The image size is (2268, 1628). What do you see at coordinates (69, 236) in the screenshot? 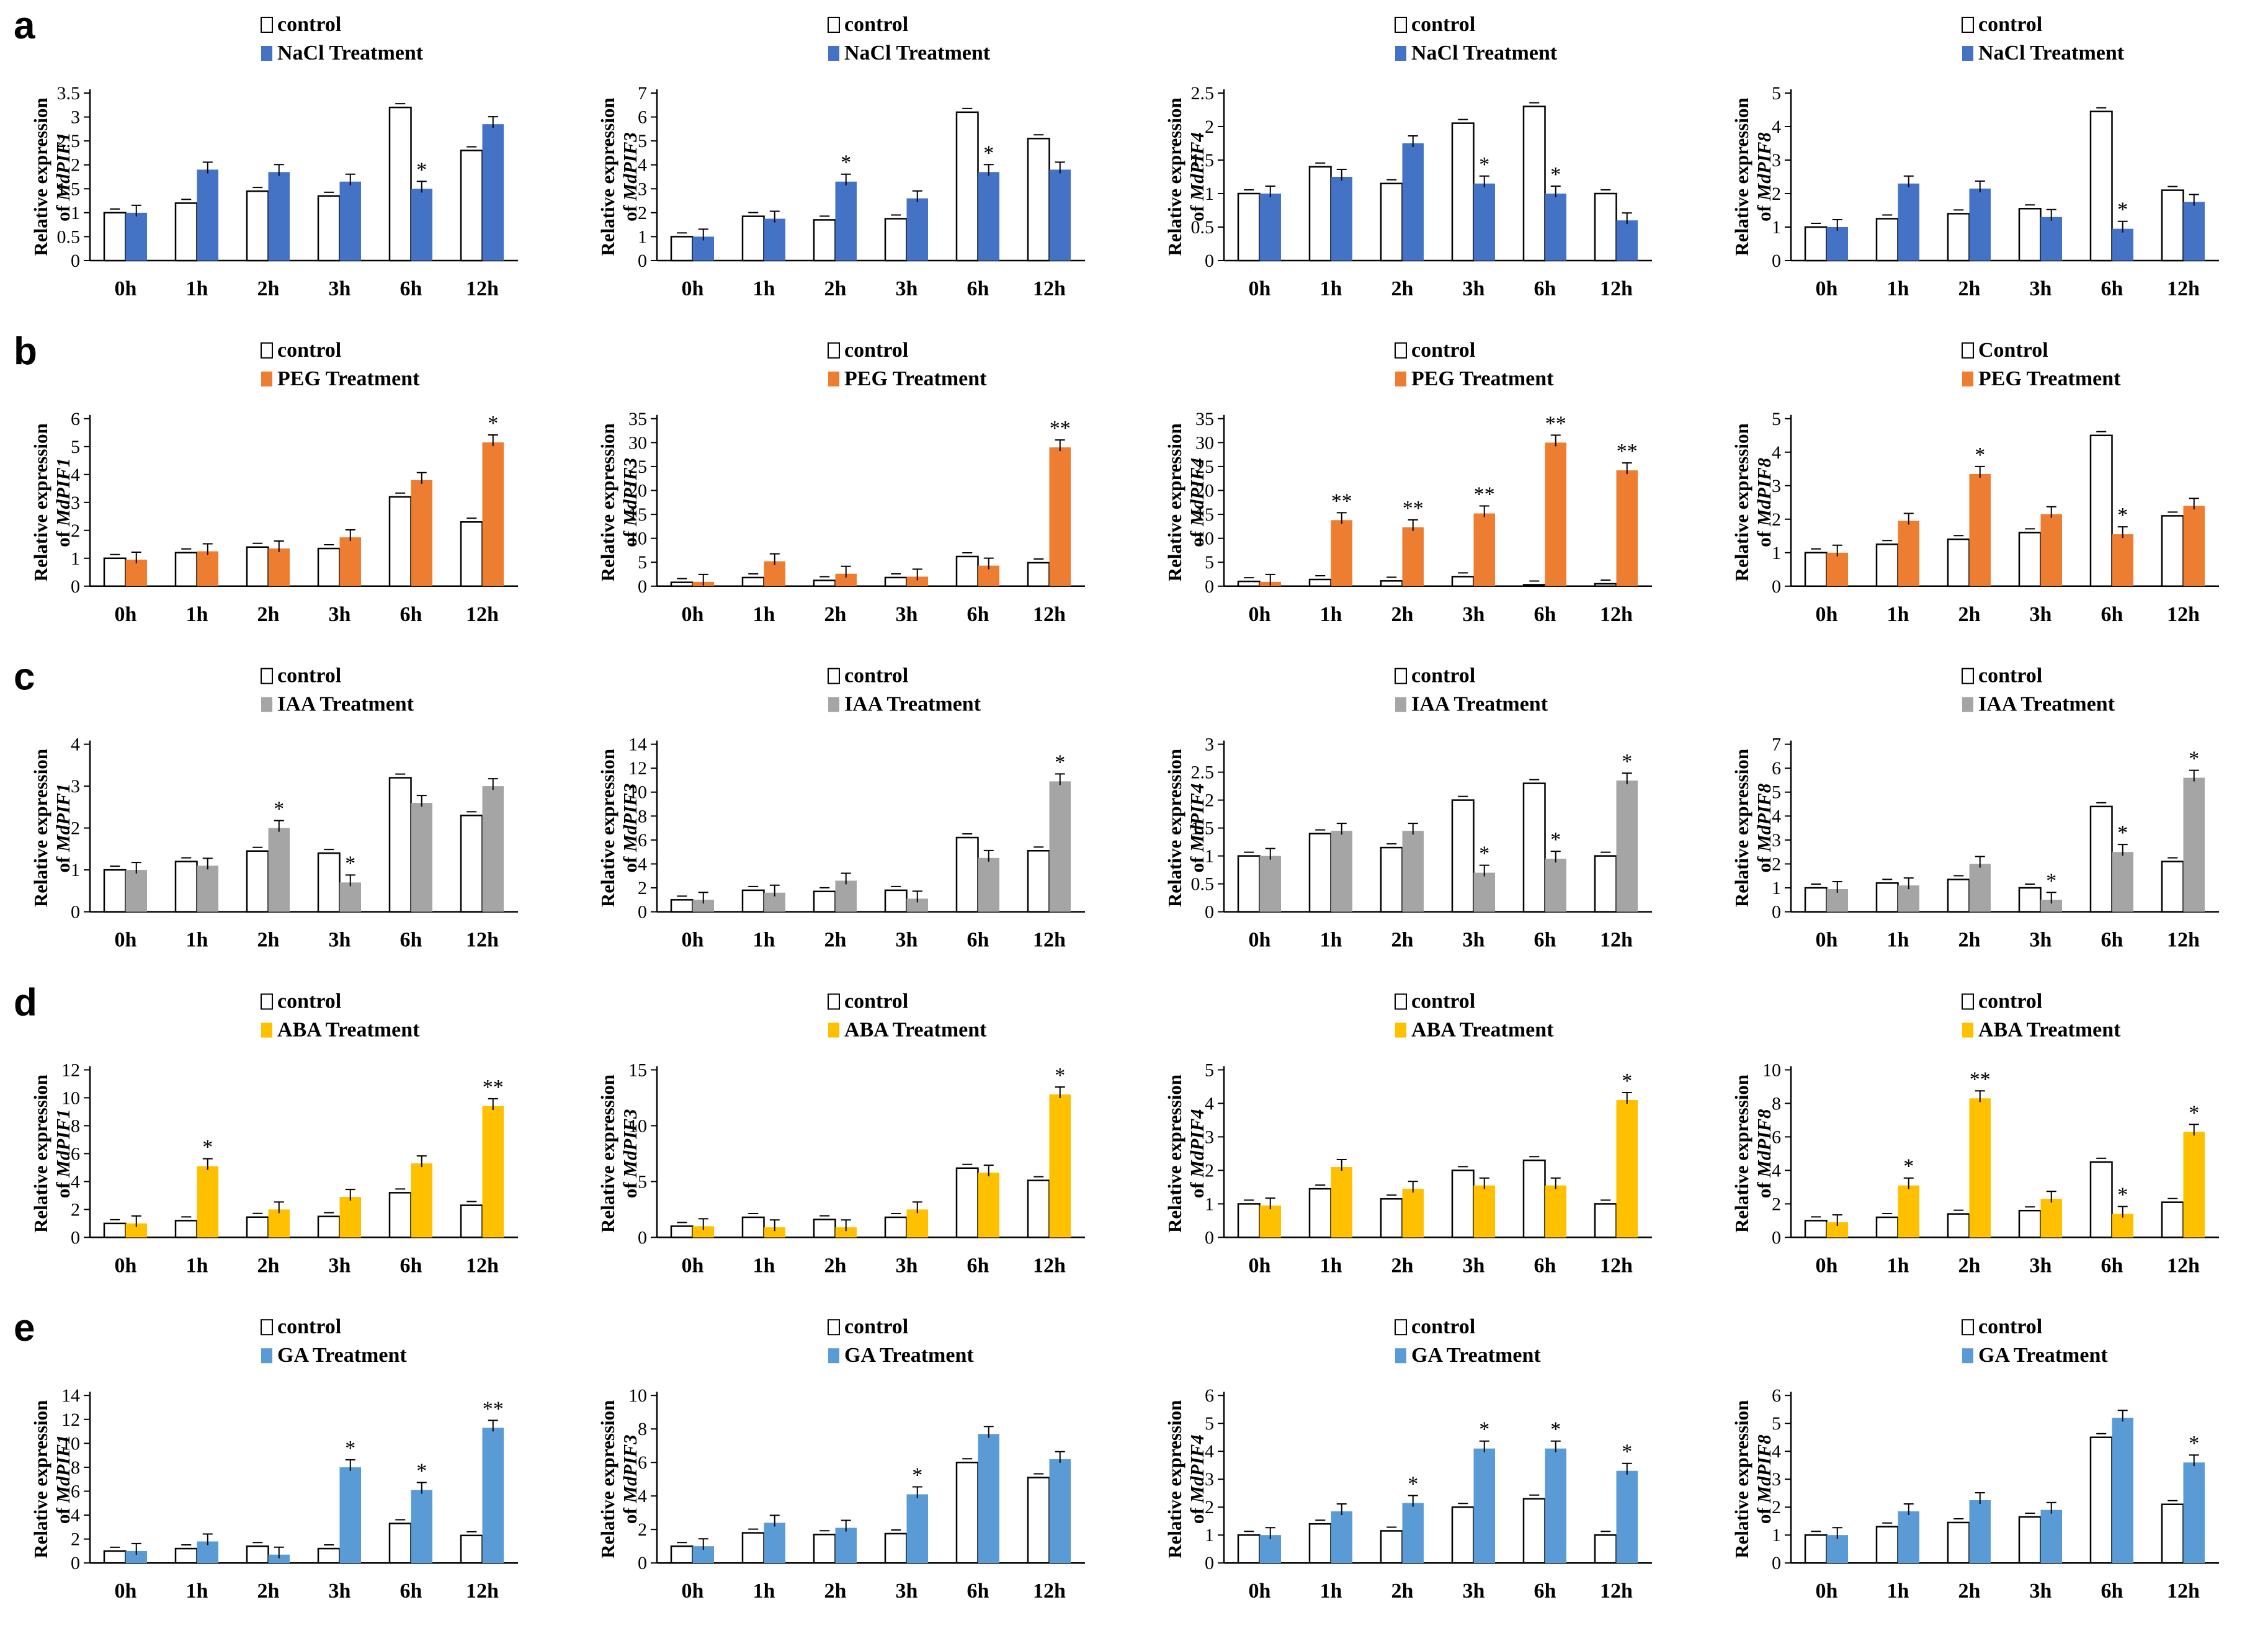
I see `y-tick-label: 0.5` at bounding box center [69, 236].